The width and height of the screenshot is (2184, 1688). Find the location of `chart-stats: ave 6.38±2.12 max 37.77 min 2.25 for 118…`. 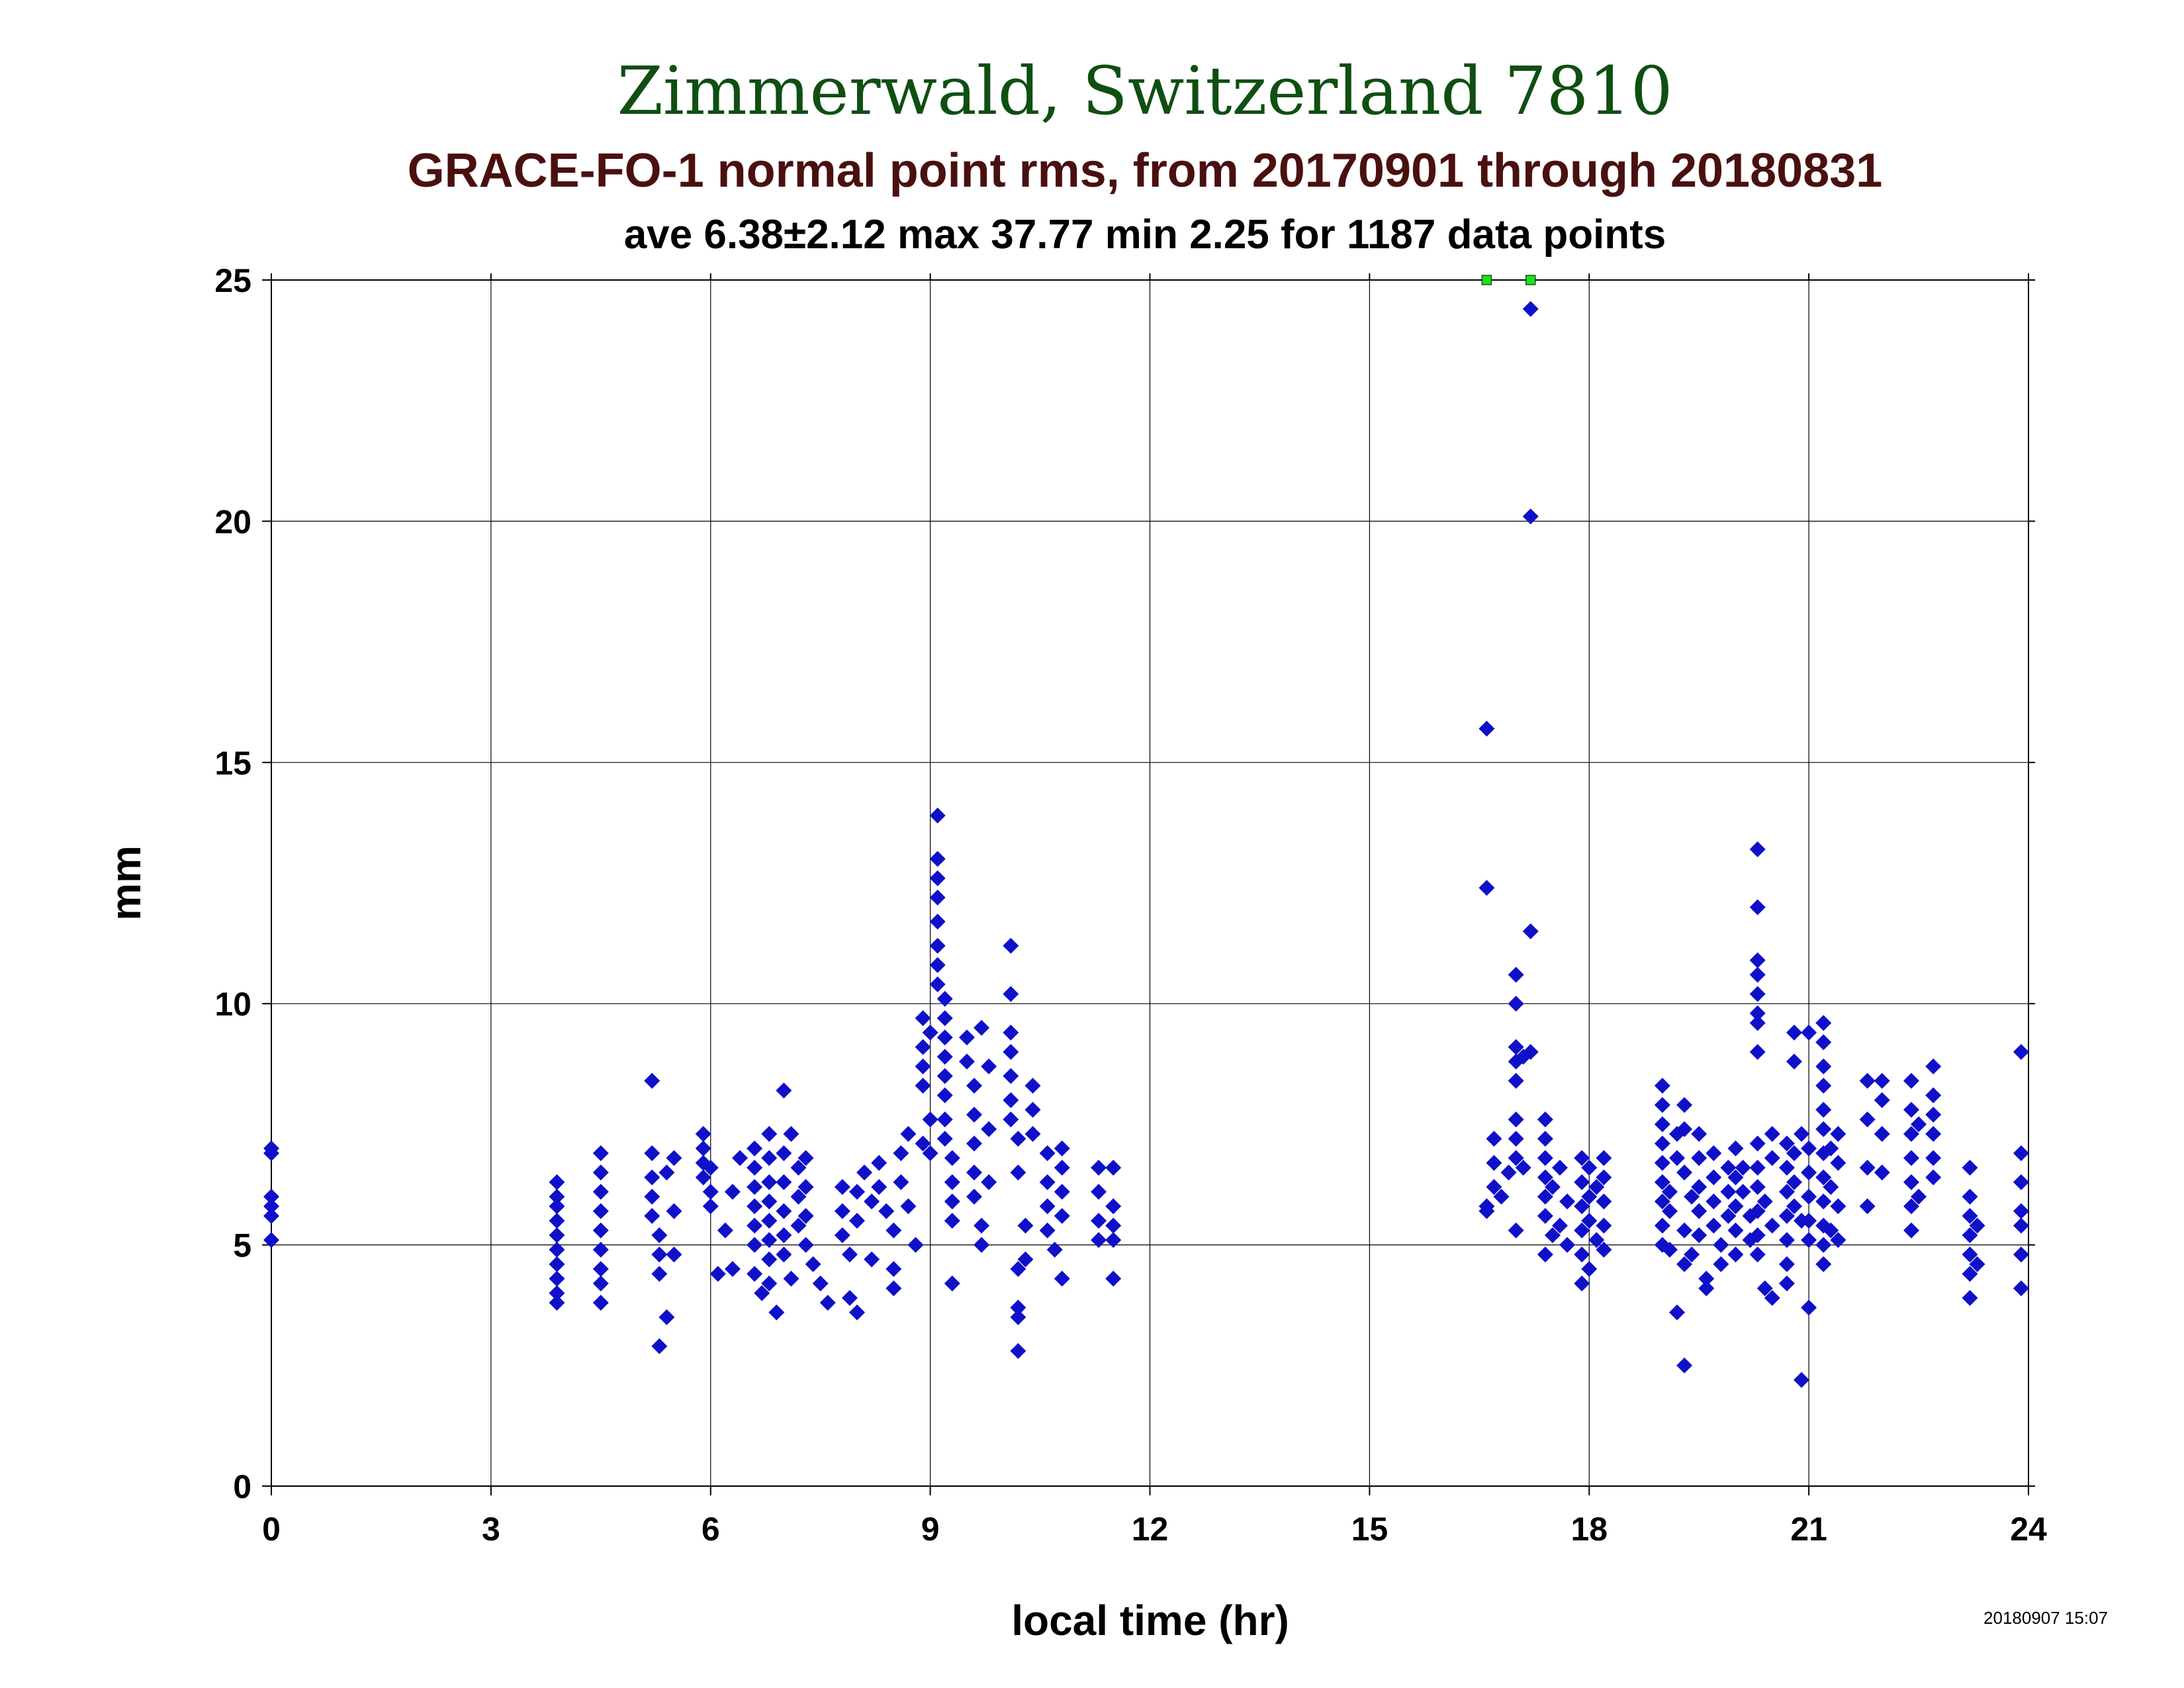

chart-stats: ave 6.38±2.12 max 37.77 min 2.25 for 118… is located at coordinates (1145, 235).